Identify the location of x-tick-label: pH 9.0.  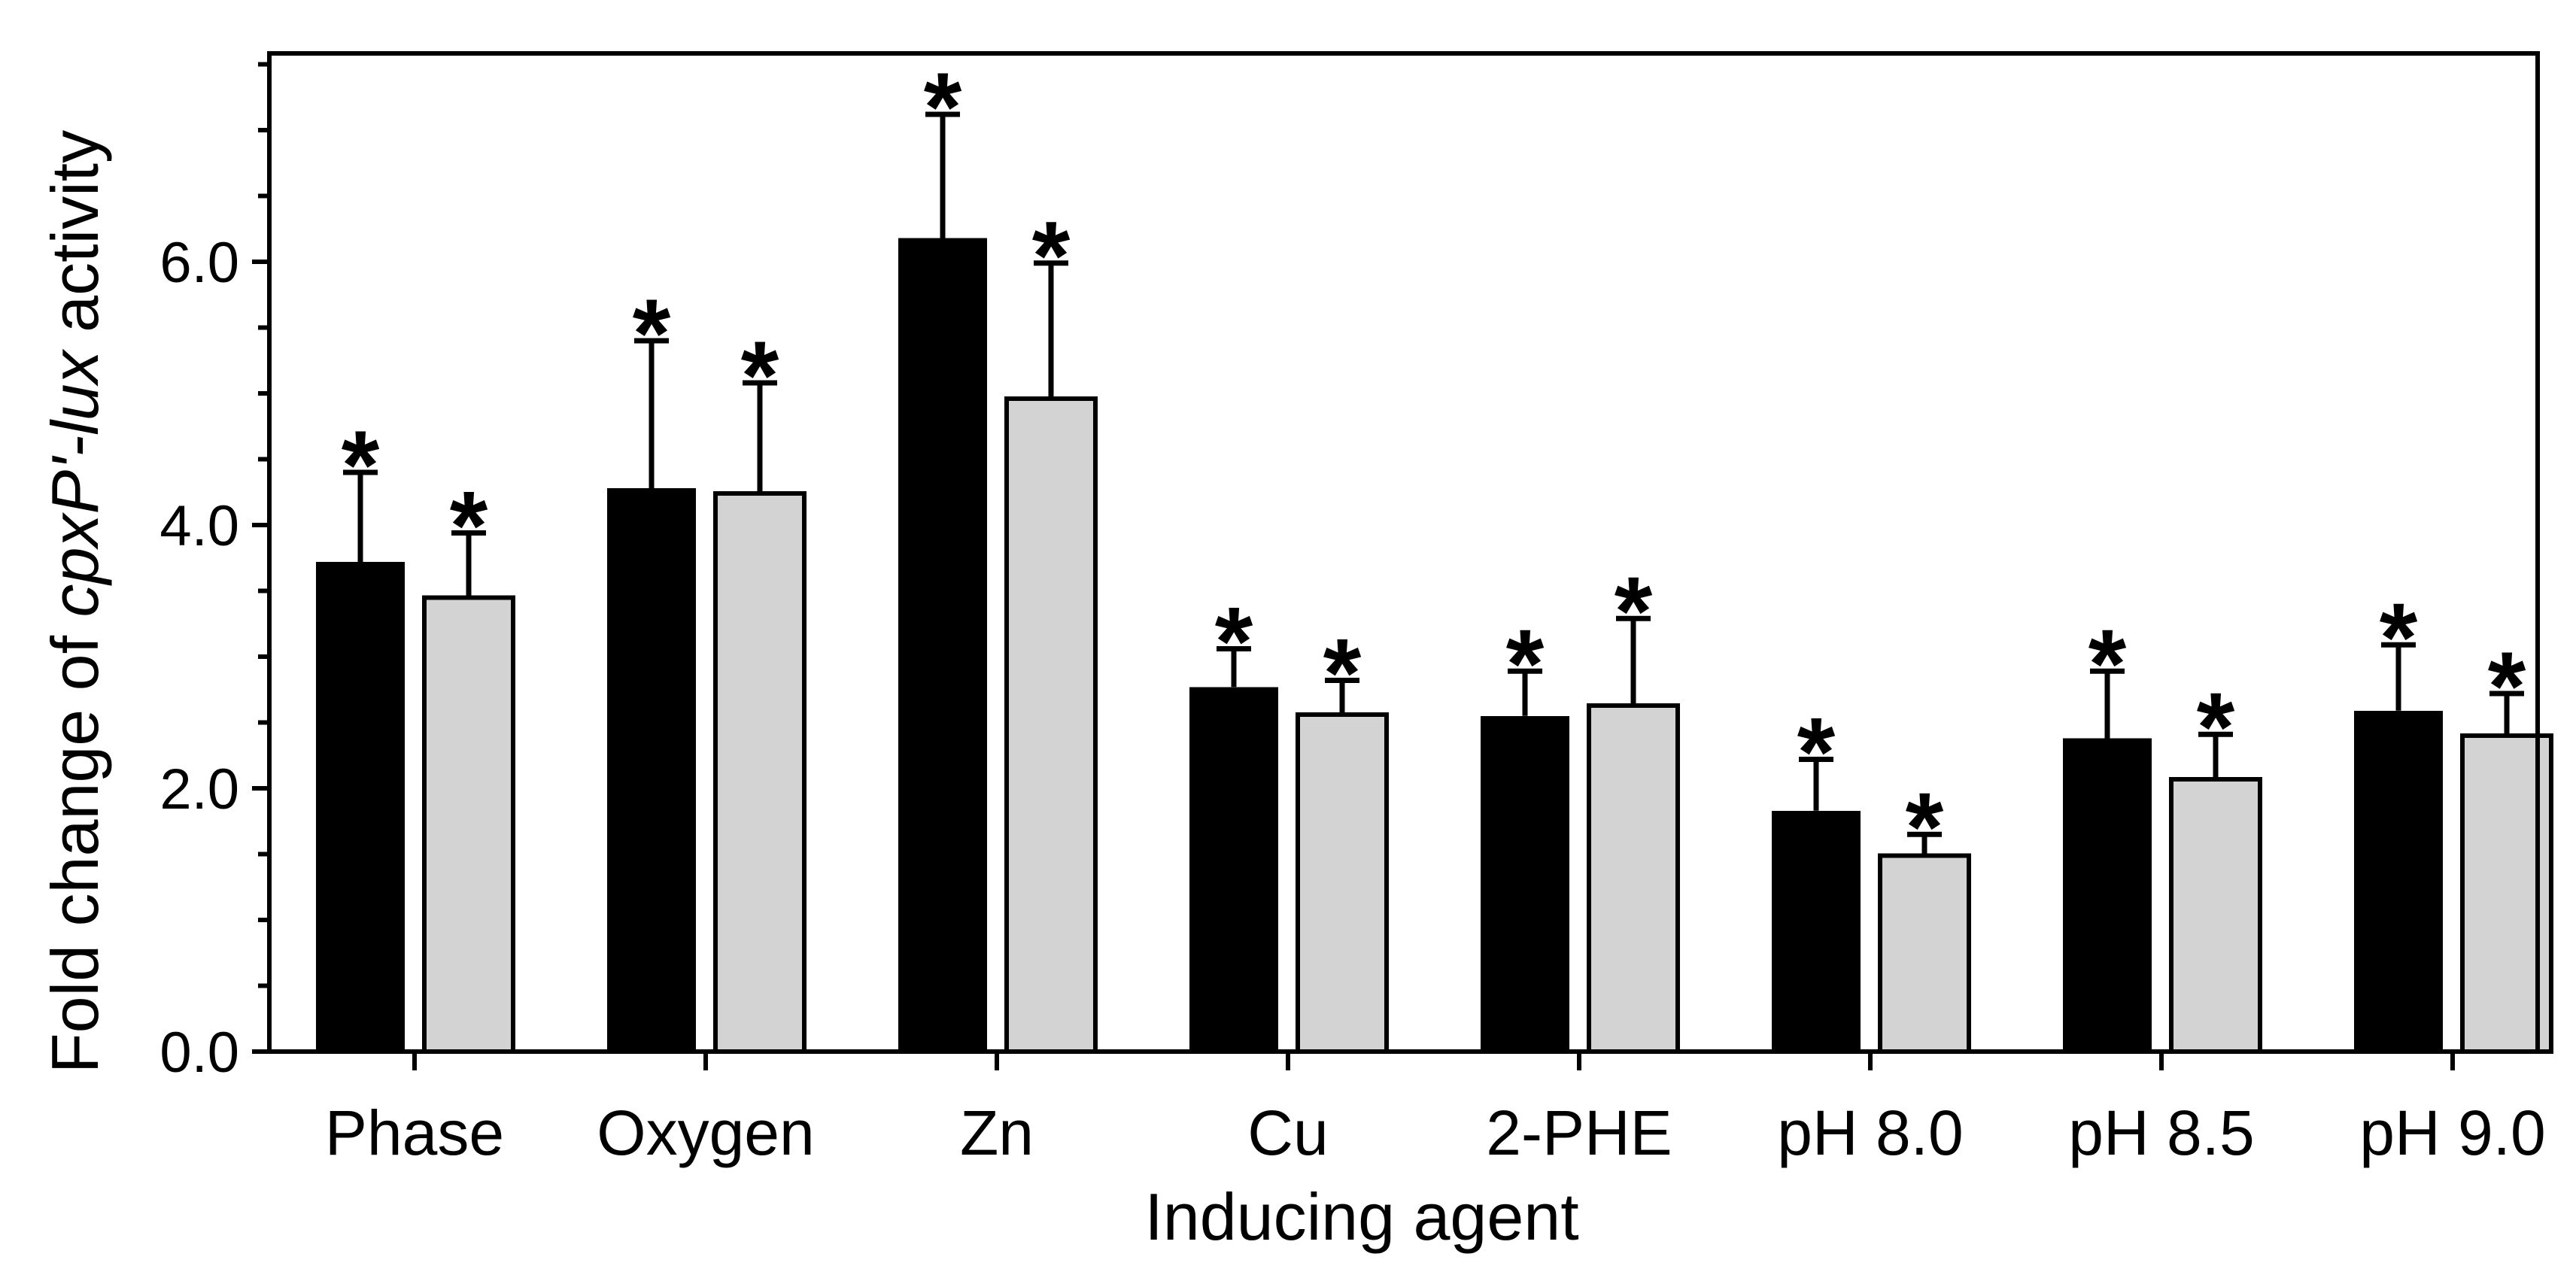
(2453, 1132).